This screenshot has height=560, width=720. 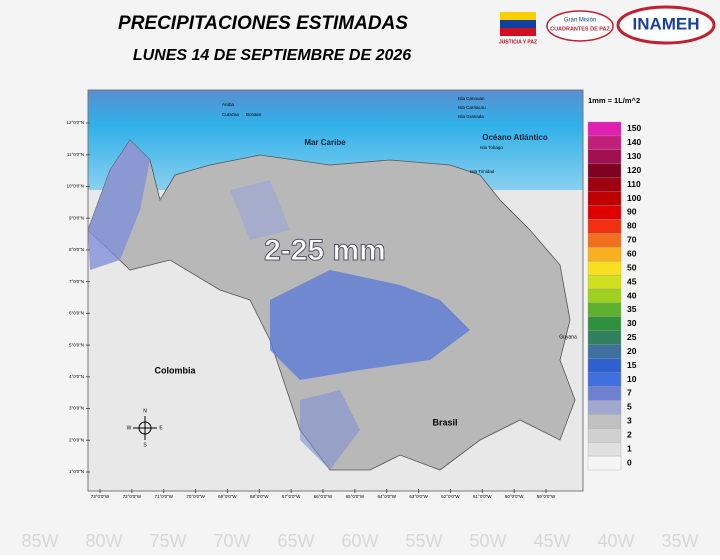 I want to click on logo-ellipse, so click(x=580, y=26).